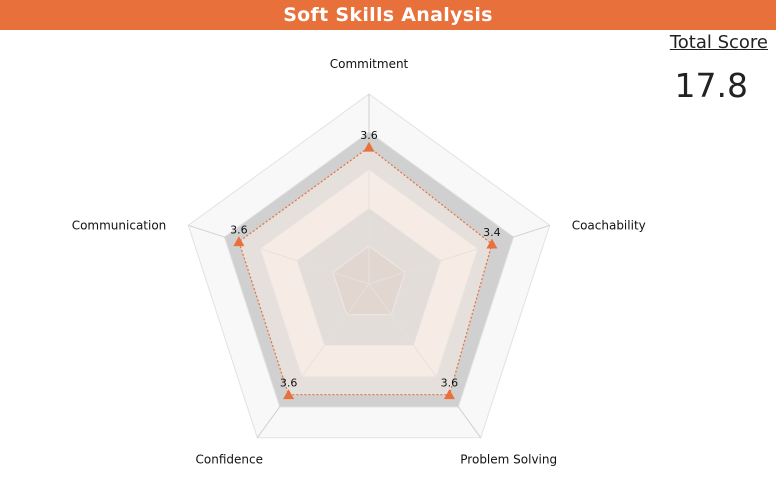 The height and width of the screenshot is (492, 776). I want to click on total-score-label: Total Score, so click(718, 42).